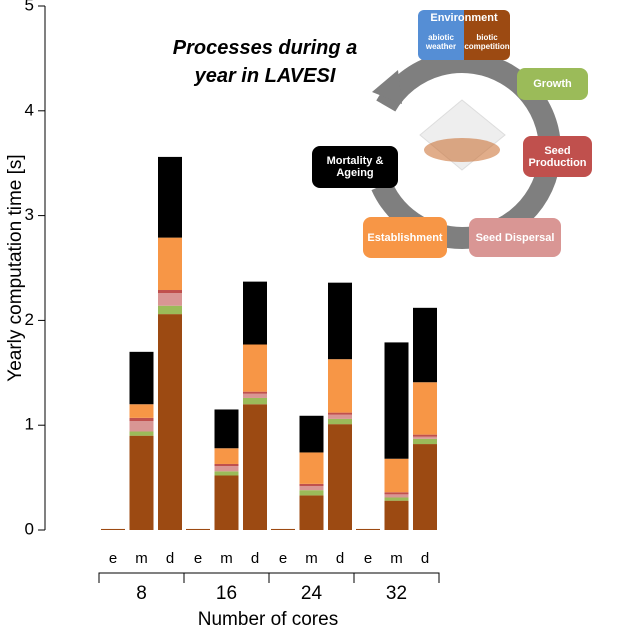  I want to click on y-tick-label: 4, so click(29, 109).